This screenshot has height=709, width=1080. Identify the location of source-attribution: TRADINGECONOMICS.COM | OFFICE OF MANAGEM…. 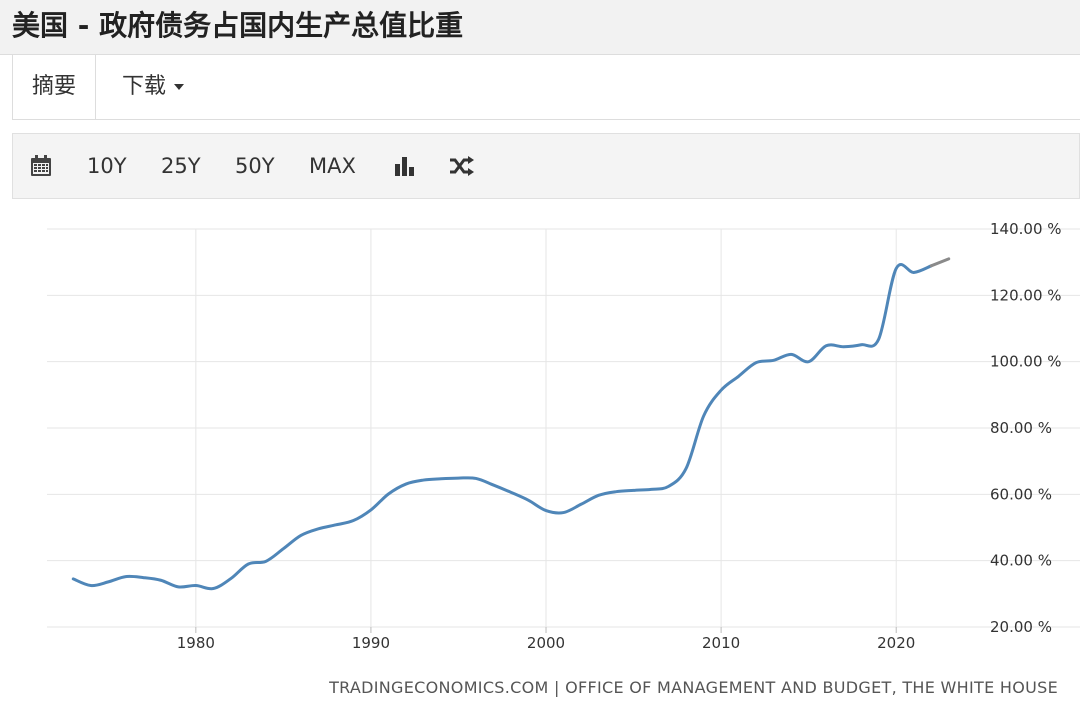
(693, 687).